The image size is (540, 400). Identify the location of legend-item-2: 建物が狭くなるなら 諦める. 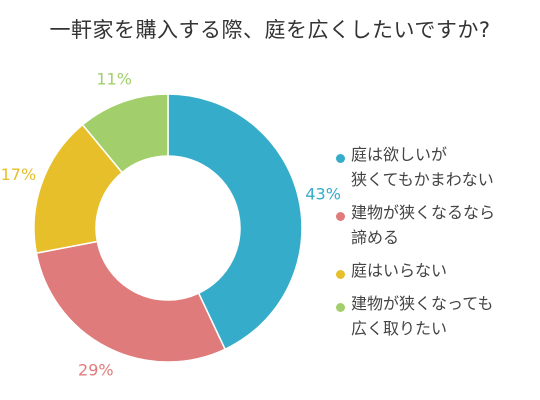
(415, 225).